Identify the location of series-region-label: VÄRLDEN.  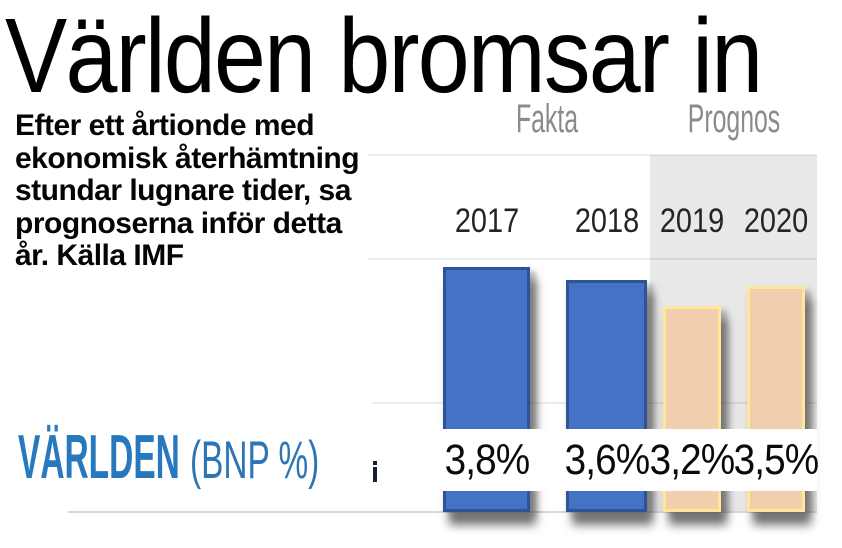
(99, 457).